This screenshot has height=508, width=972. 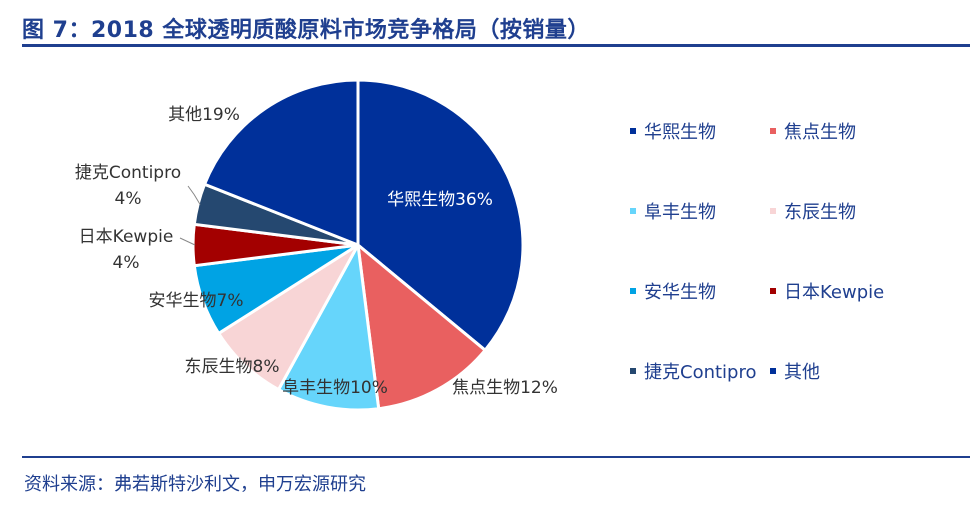 I want to click on slice-value-label-5: 4%, so click(x=126, y=263).